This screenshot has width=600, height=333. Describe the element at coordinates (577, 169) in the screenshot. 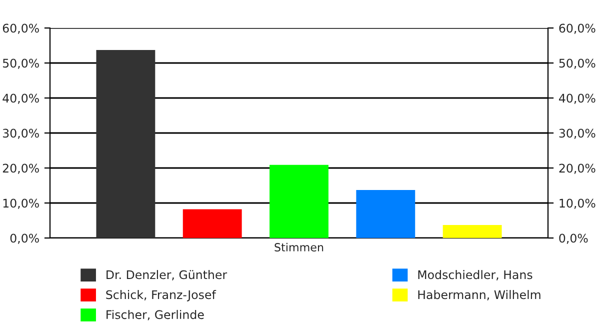

I see `text: 20,0%` at that location.